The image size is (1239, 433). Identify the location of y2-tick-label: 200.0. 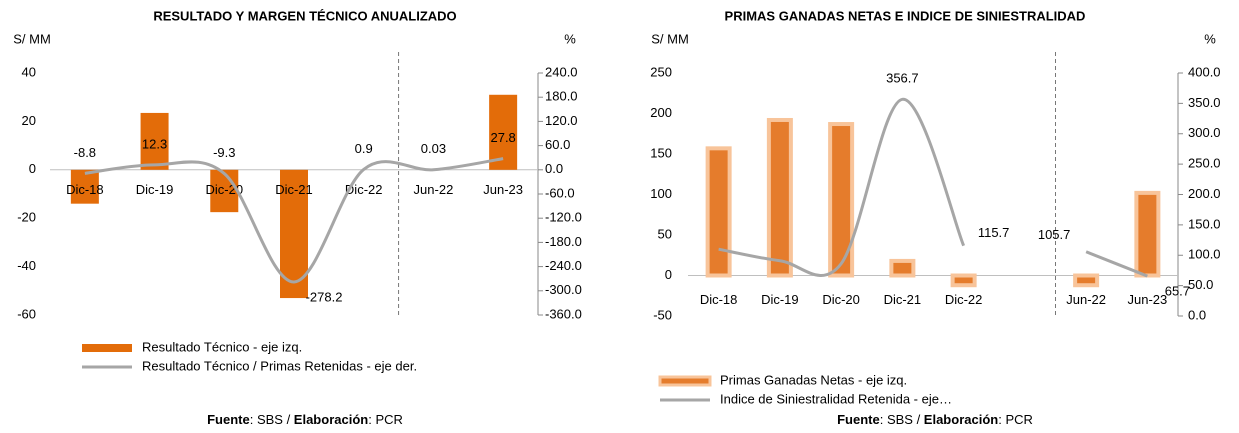
(1204, 193).